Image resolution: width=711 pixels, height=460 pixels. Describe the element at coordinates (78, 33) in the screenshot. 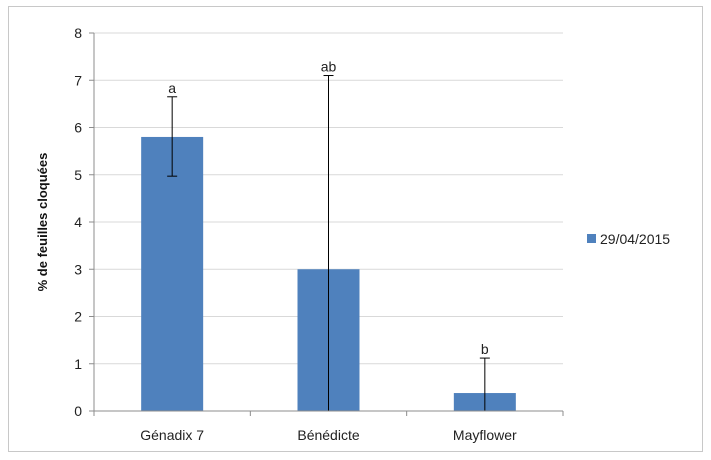

I see `y-tick-label: 8` at that location.